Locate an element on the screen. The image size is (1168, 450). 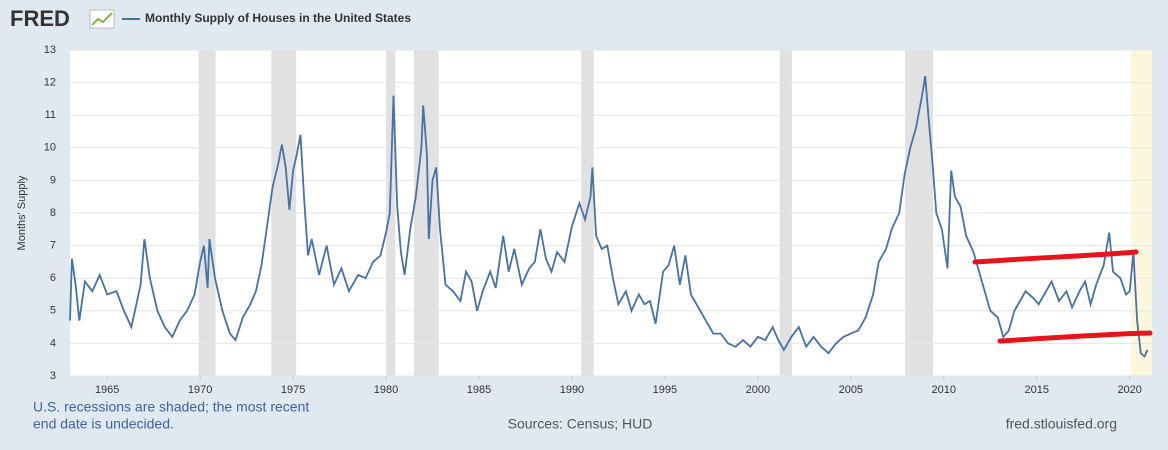
y-tick-label: 13 is located at coordinates (50, 50).